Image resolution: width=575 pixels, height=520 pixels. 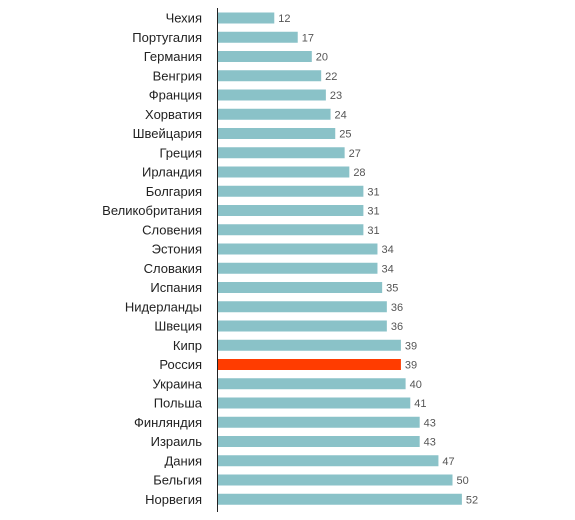 What do you see at coordinates (172, 229) in the screenshot?
I see `category-label-item-12: Словения` at bounding box center [172, 229].